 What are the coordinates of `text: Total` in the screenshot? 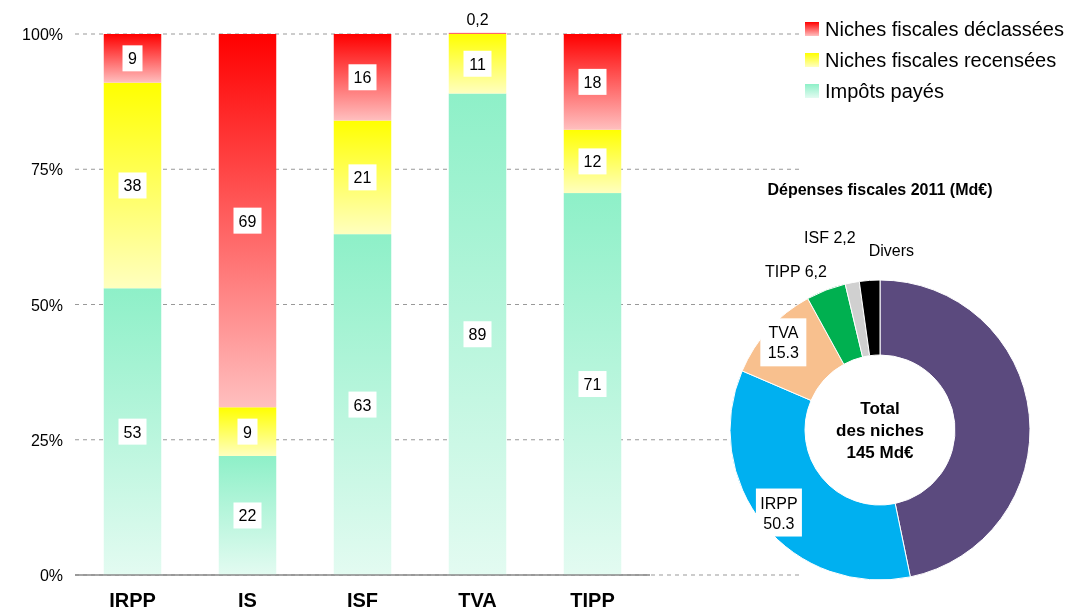 It's located at (880, 408).